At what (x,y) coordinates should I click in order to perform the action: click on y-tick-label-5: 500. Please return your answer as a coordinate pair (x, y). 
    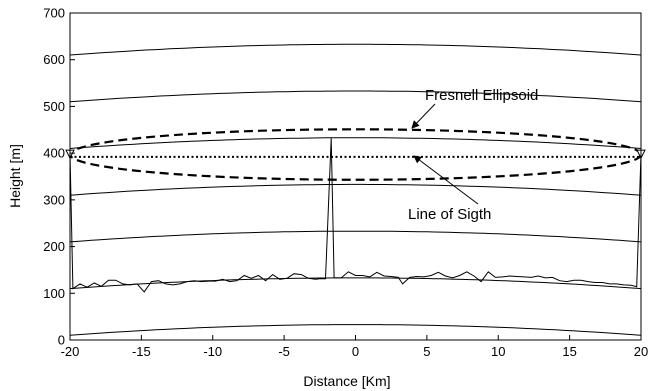
    Looking at the image, I should click on (54, 106).